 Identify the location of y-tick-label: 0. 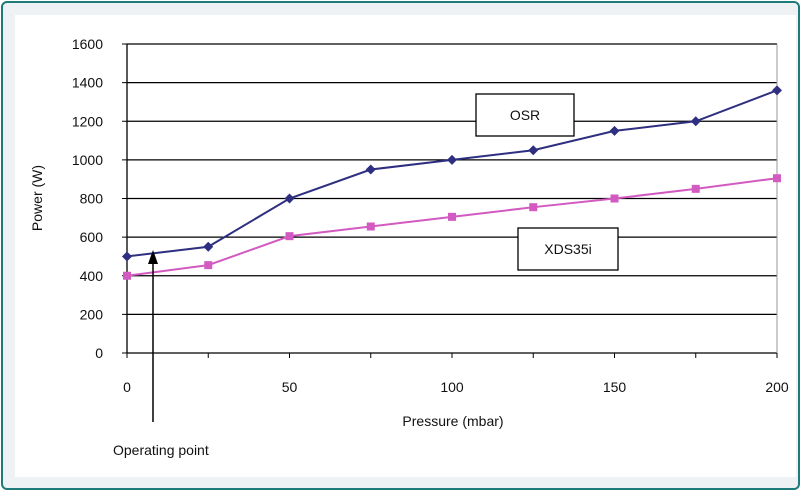
(99, 353).